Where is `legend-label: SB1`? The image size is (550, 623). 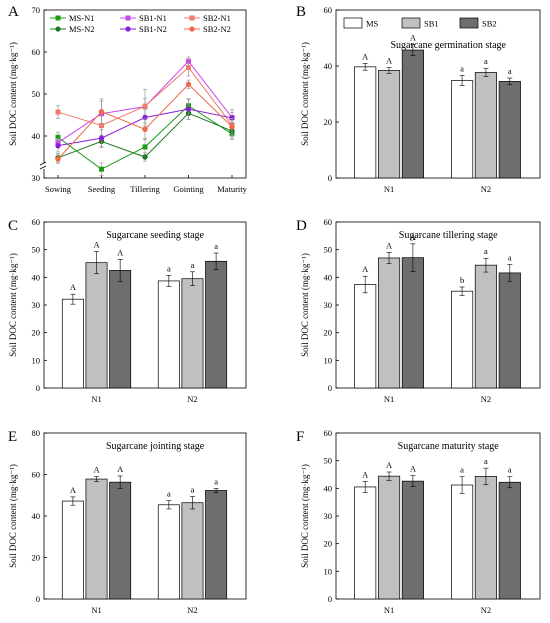
legend-label: SB1 is located at coordinates (431, 24).